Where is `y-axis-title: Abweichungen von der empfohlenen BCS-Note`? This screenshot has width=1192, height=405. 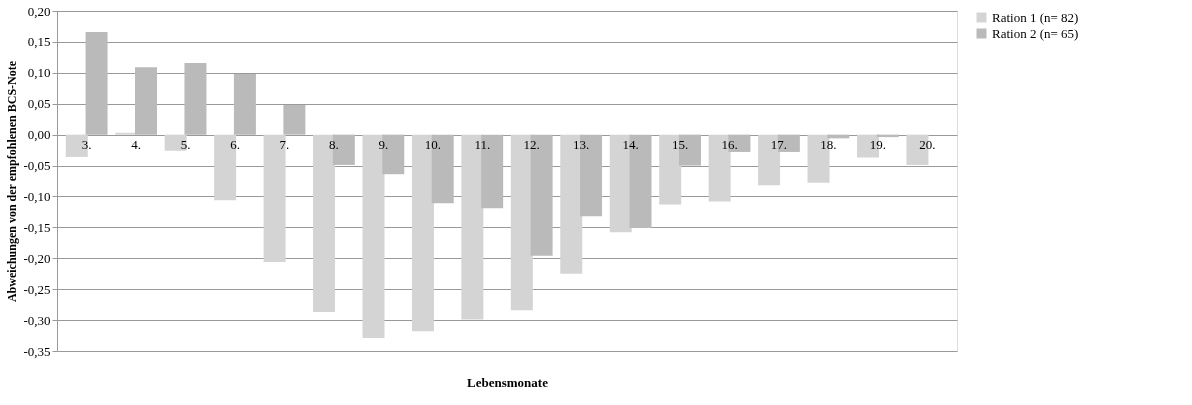
y-axis-title: Abweichungen von der empfohlenen BCS-Note is located at coordinates (12, 181).